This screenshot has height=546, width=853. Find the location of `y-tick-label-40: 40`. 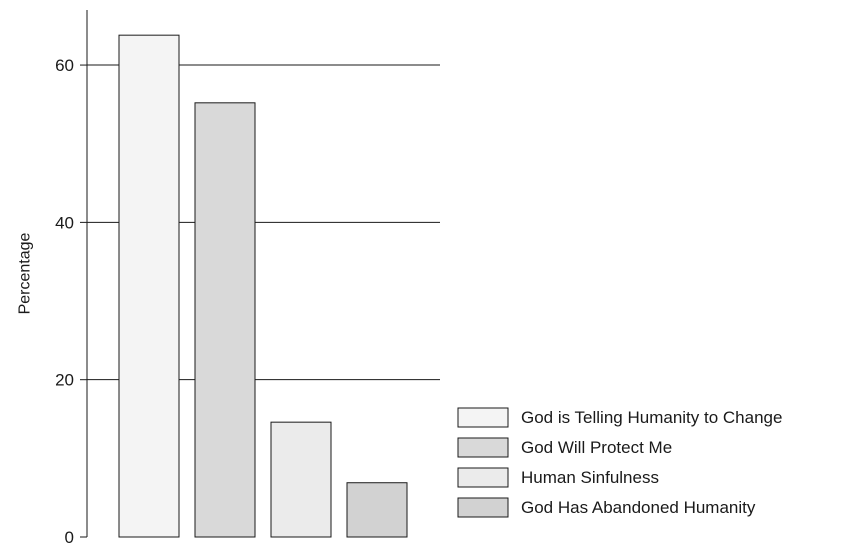

y-tick-label-40: 40 is located at coordinates (64, 222).